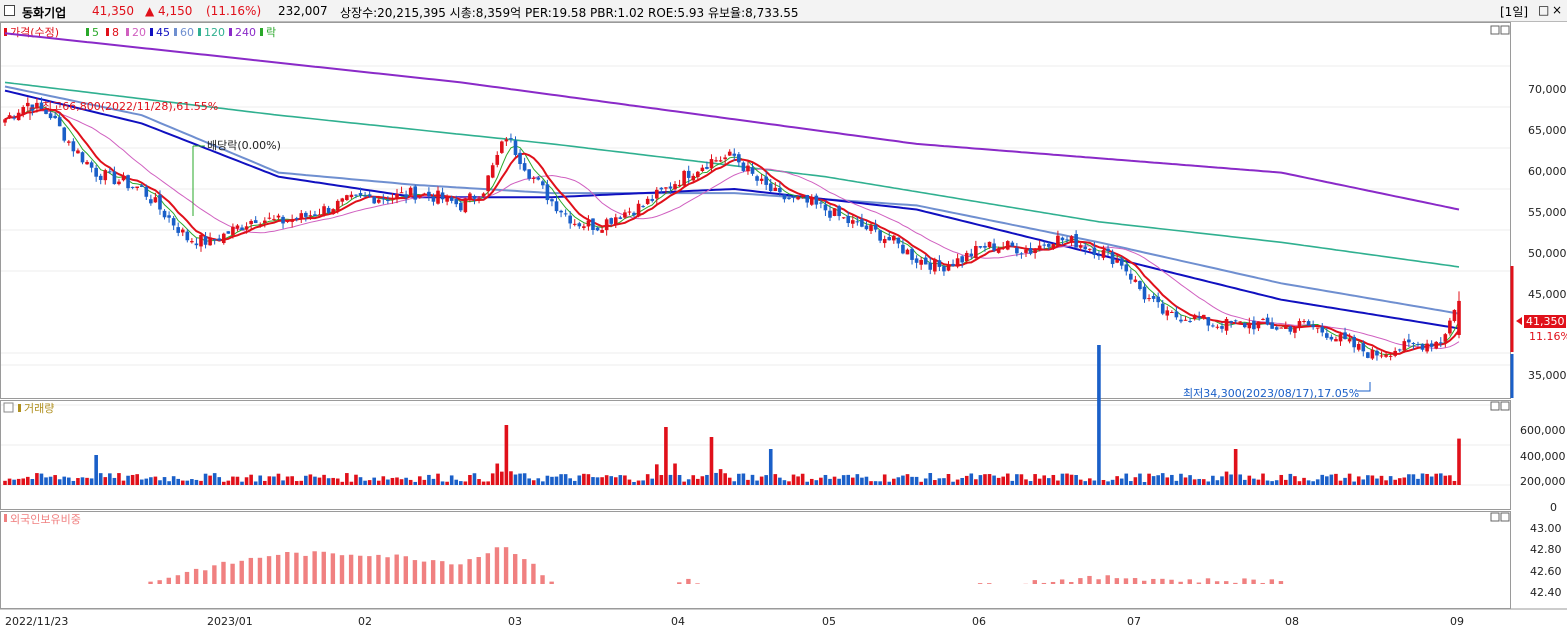  I want to click on maximize-icon: □, so click(1544, 10).